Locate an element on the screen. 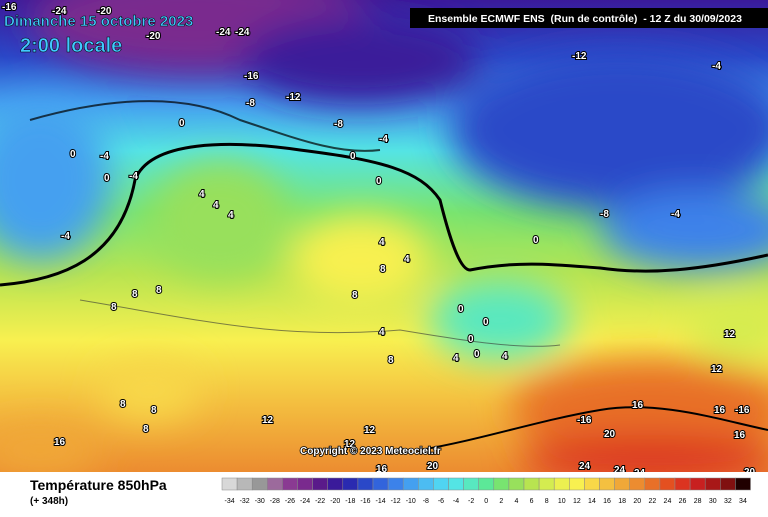 This screenshot has height=517, width=768. legend-label: 32 is located at coordinates (728, 501).